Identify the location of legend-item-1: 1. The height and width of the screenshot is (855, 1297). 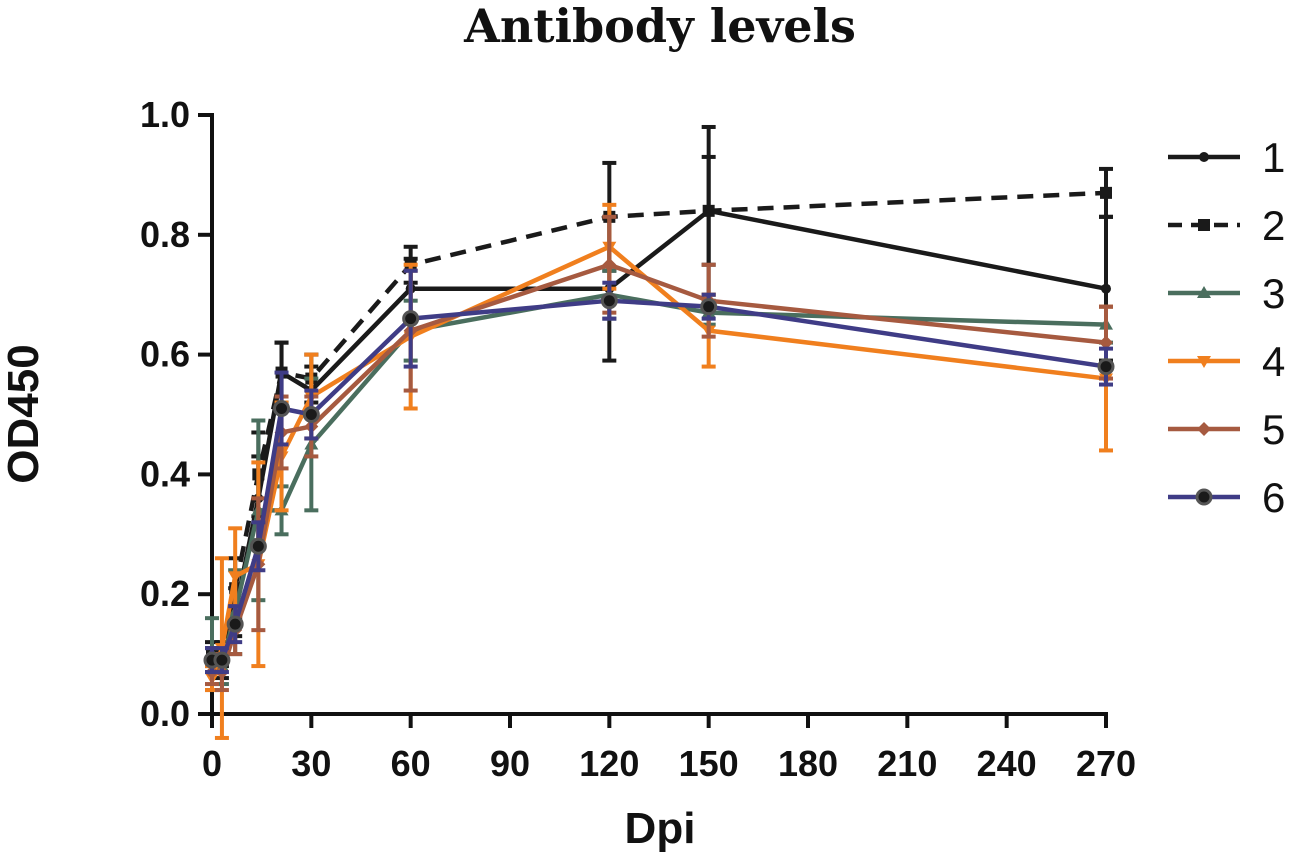
(1226, 157).